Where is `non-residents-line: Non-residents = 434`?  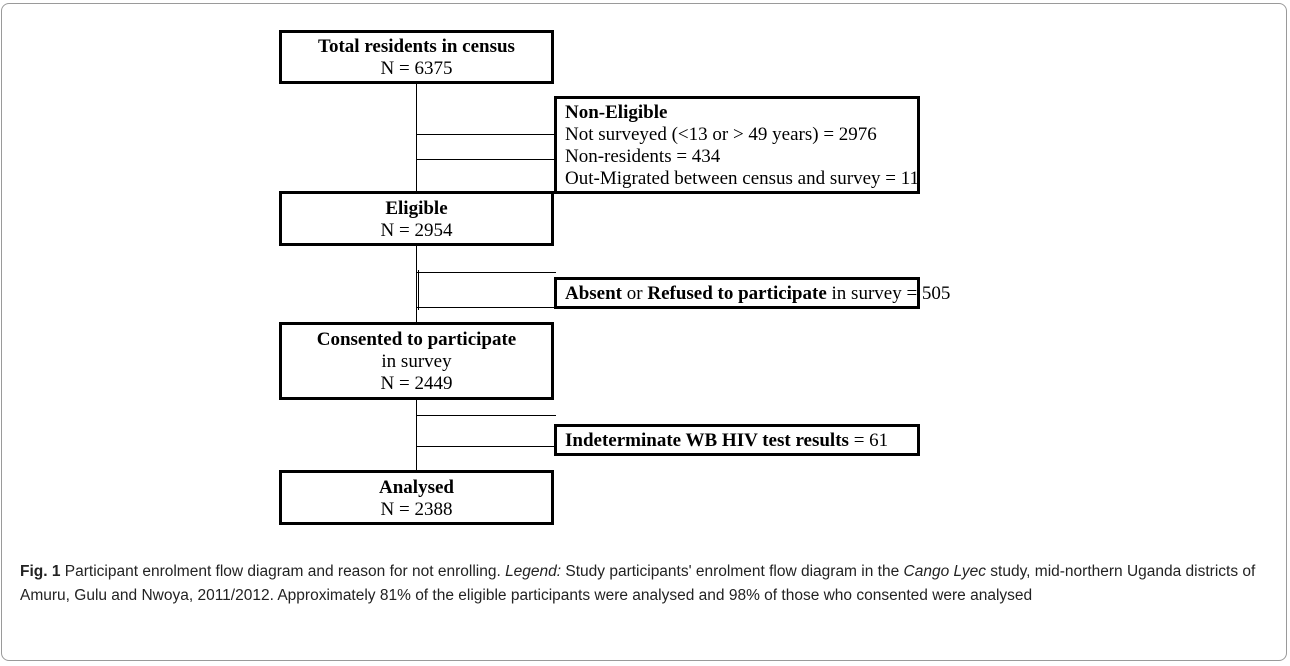 non-residents-line: Non-residents = 434 is located at coordinates (643, 156).